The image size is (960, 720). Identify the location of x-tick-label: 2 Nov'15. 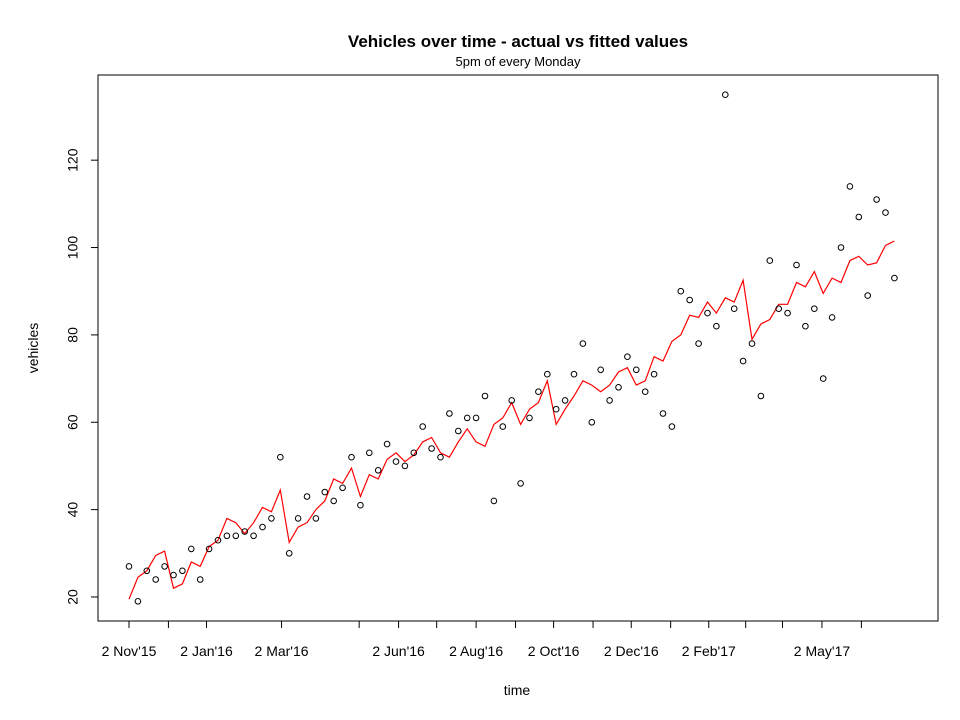
(129, 651).